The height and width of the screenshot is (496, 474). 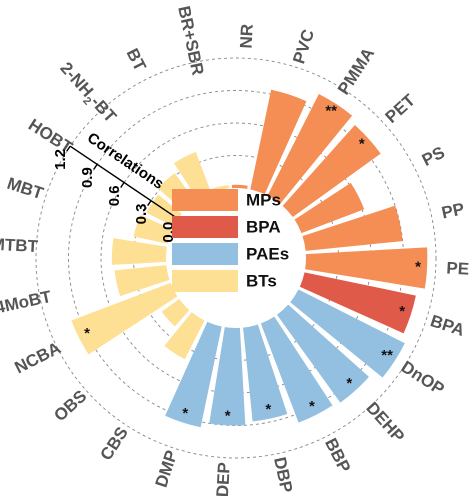 What do you see at coordinates (402, 311) in the screenshot?
I see `significance-mark-bpa: *` at bounding box center [402, 311].